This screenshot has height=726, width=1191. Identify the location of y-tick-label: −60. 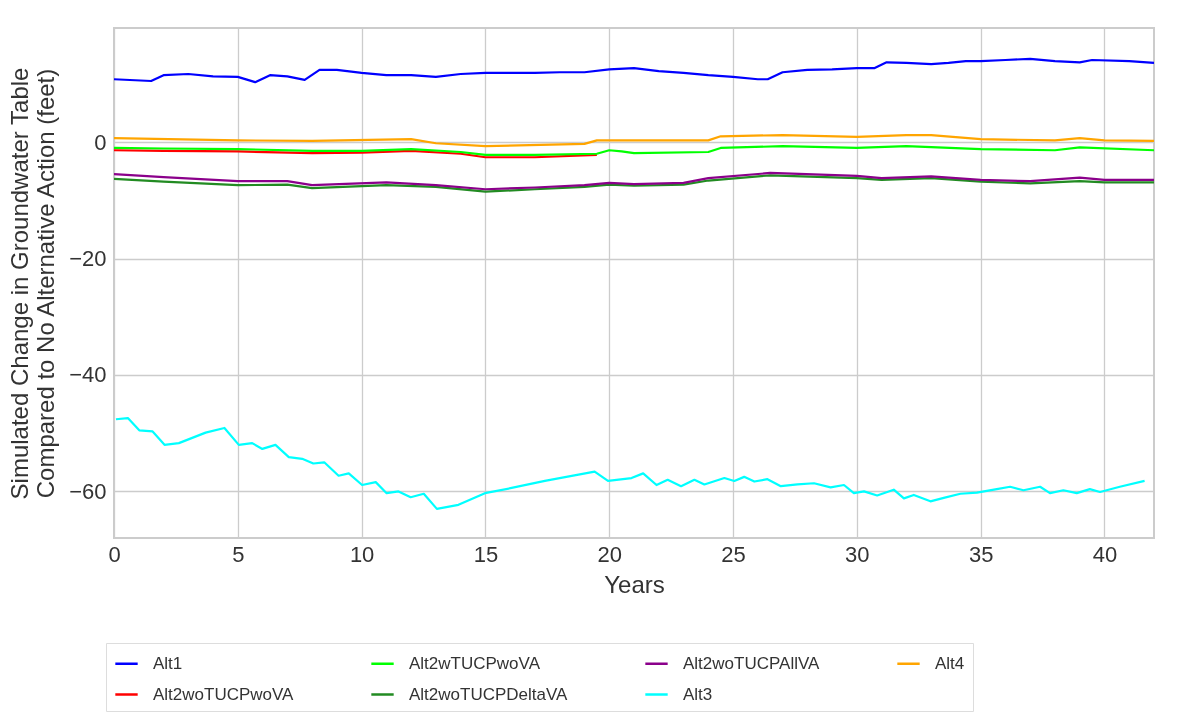
(88, 491).